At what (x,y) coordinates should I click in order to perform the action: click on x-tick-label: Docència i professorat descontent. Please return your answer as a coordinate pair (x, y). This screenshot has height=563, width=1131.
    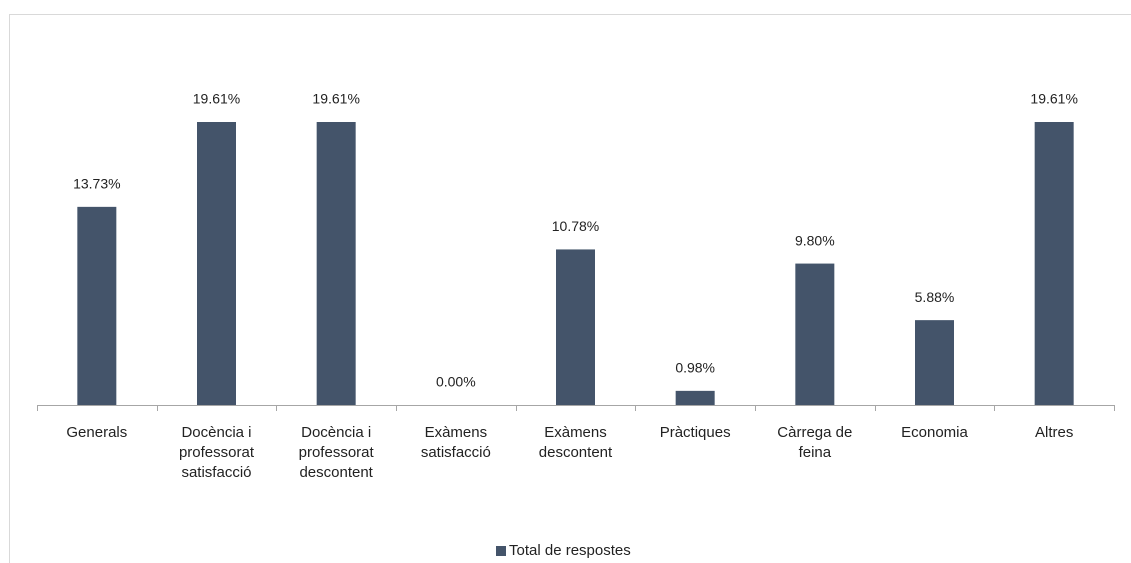
    Looking at the image, I should click on (336, 452).